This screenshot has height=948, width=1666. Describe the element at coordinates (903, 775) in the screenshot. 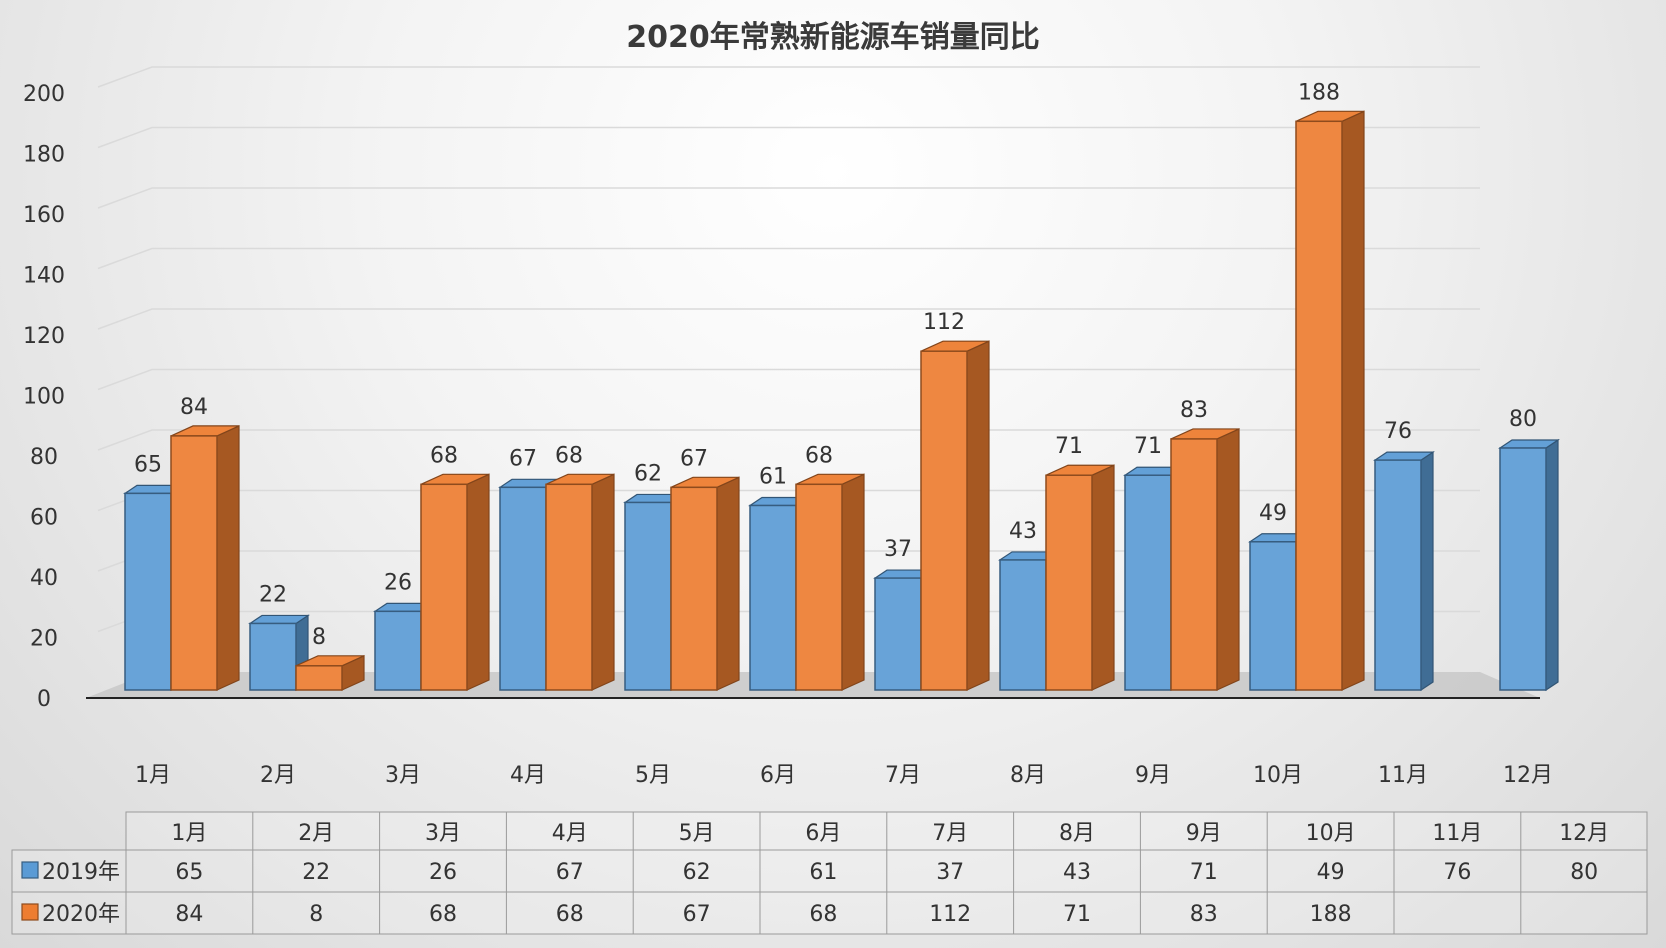

I see `x-tick-label: 7月` at that location.